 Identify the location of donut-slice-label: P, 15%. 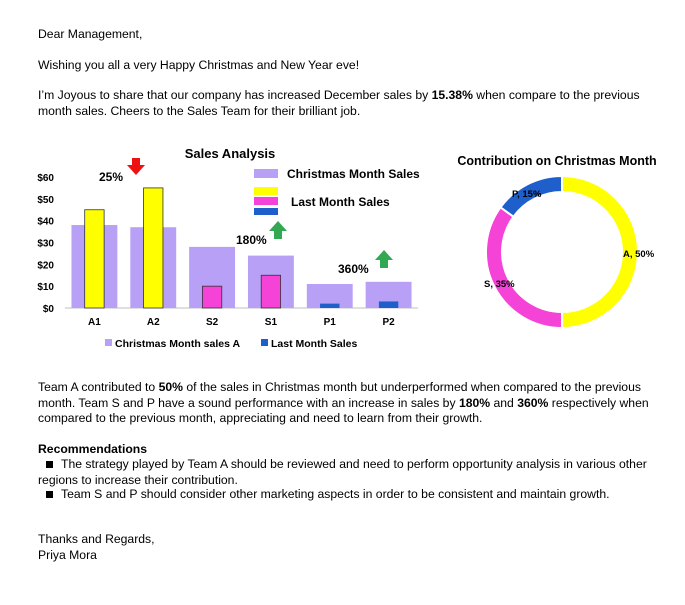
(527, 194).